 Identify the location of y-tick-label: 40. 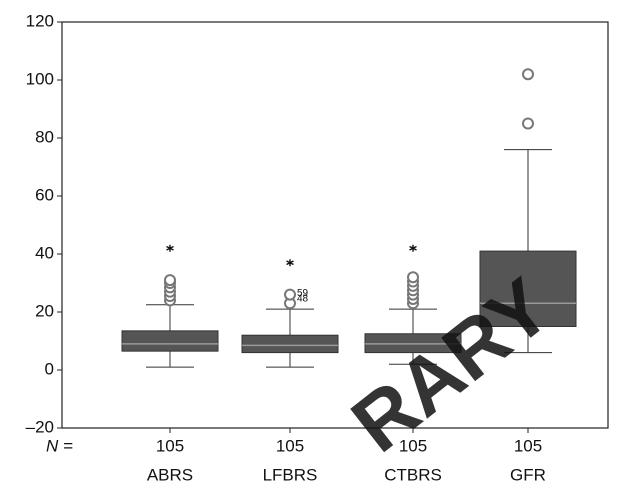
(44, 252).